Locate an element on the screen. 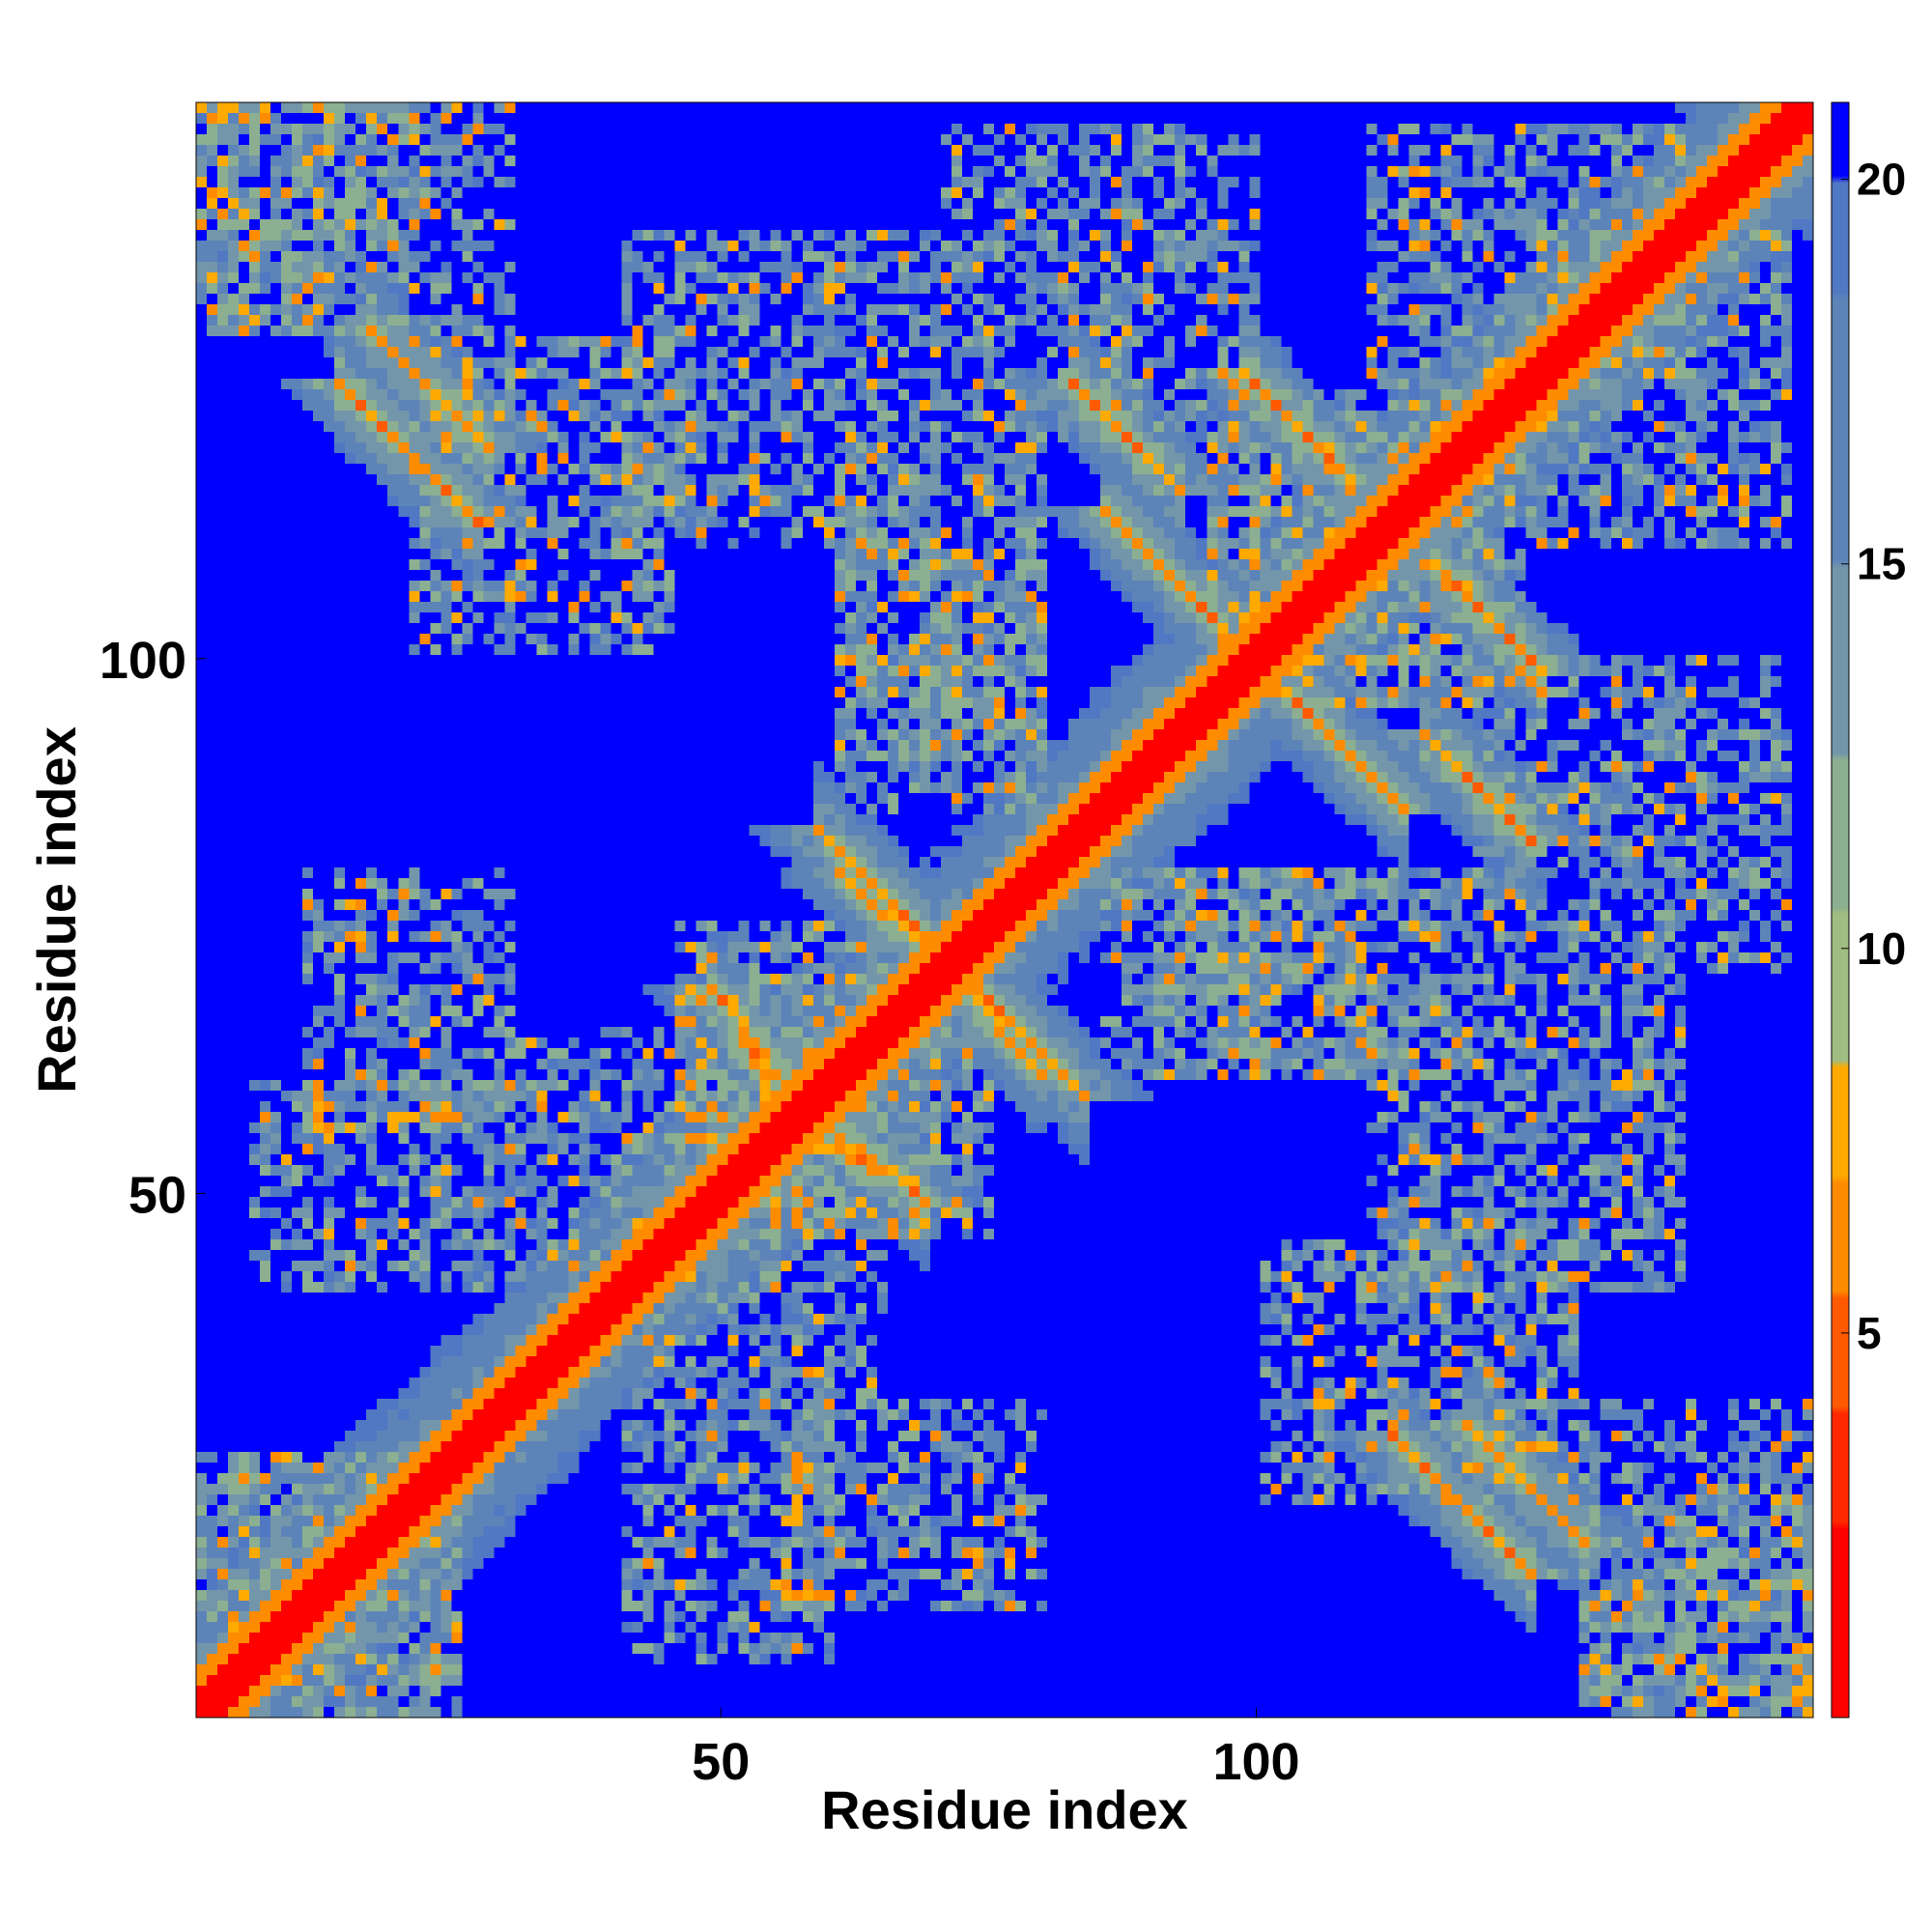 The height and width of the screenshot is (1932, 1932). y-tick-label: 100 is located at coordinates (142, 661).